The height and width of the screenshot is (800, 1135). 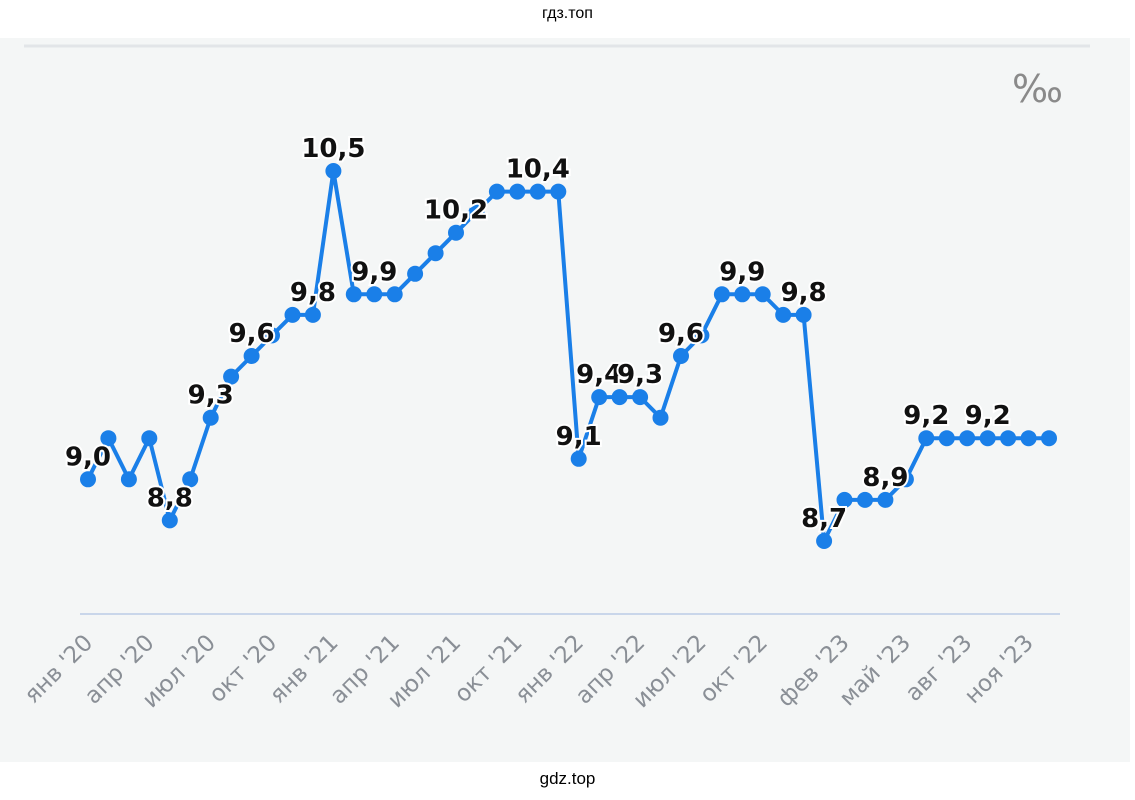 I want to click on data-label: 9,1, so click(x=579, y=437).